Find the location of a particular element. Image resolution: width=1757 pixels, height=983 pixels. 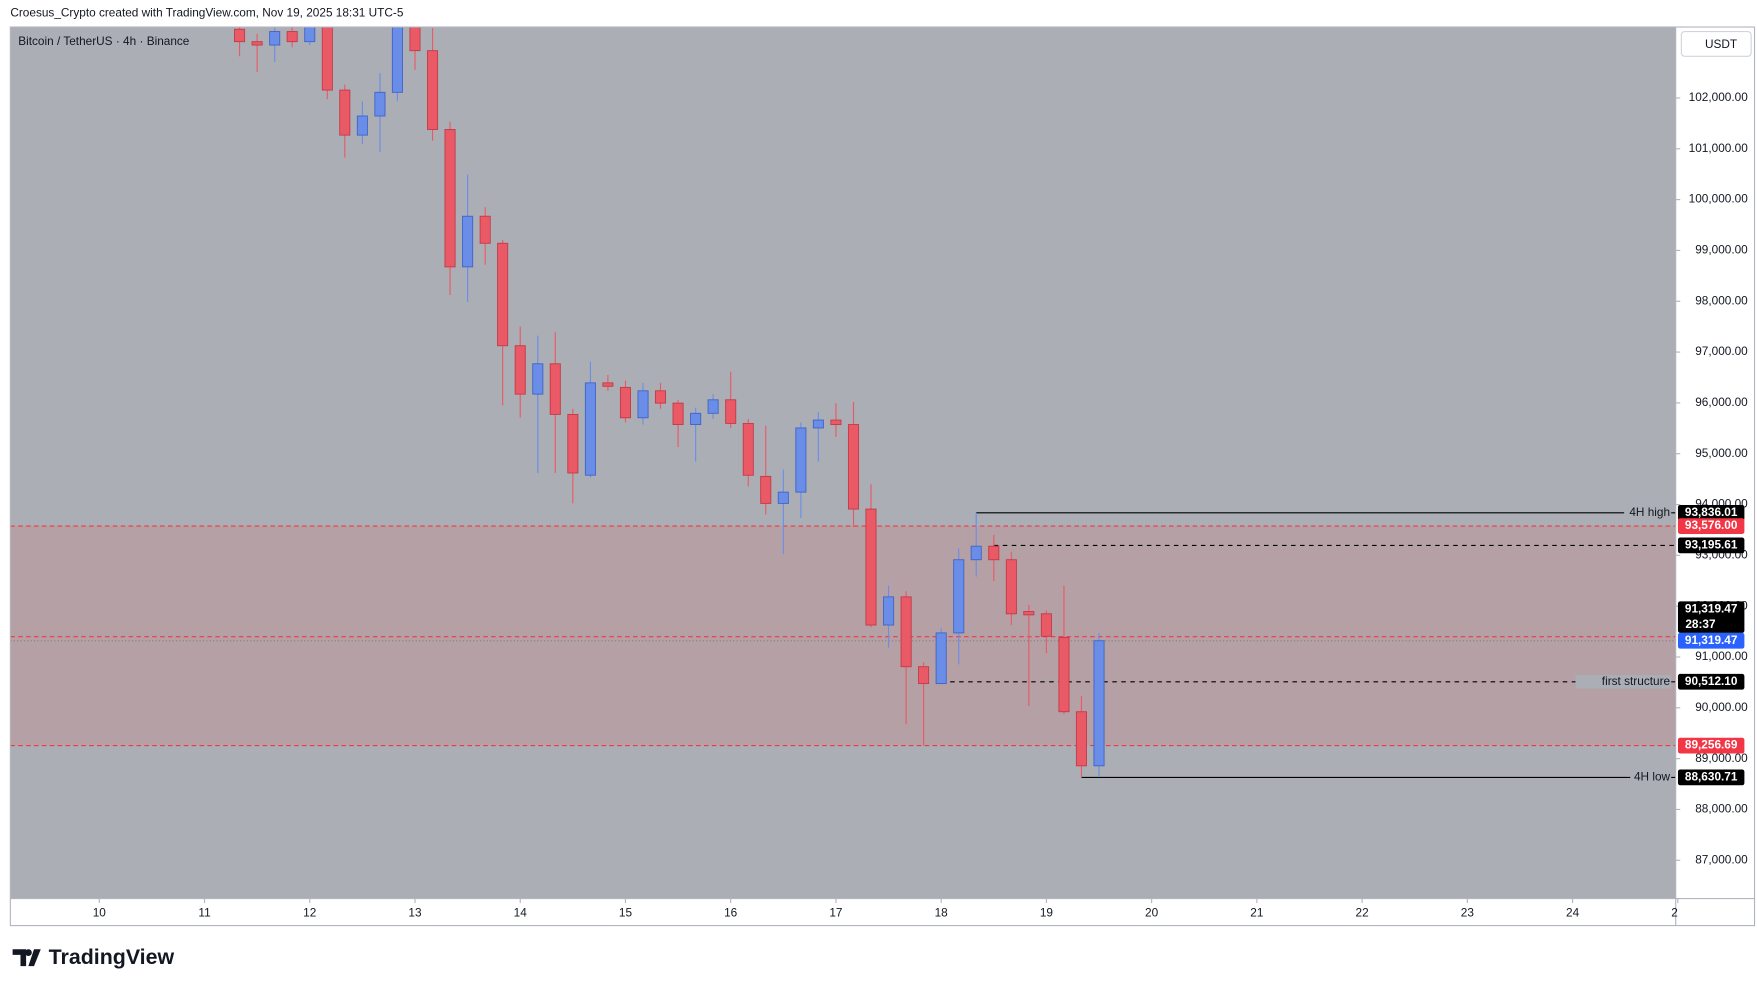

level-price-label: 93,836.01 is located at coordinates (1711, 512).